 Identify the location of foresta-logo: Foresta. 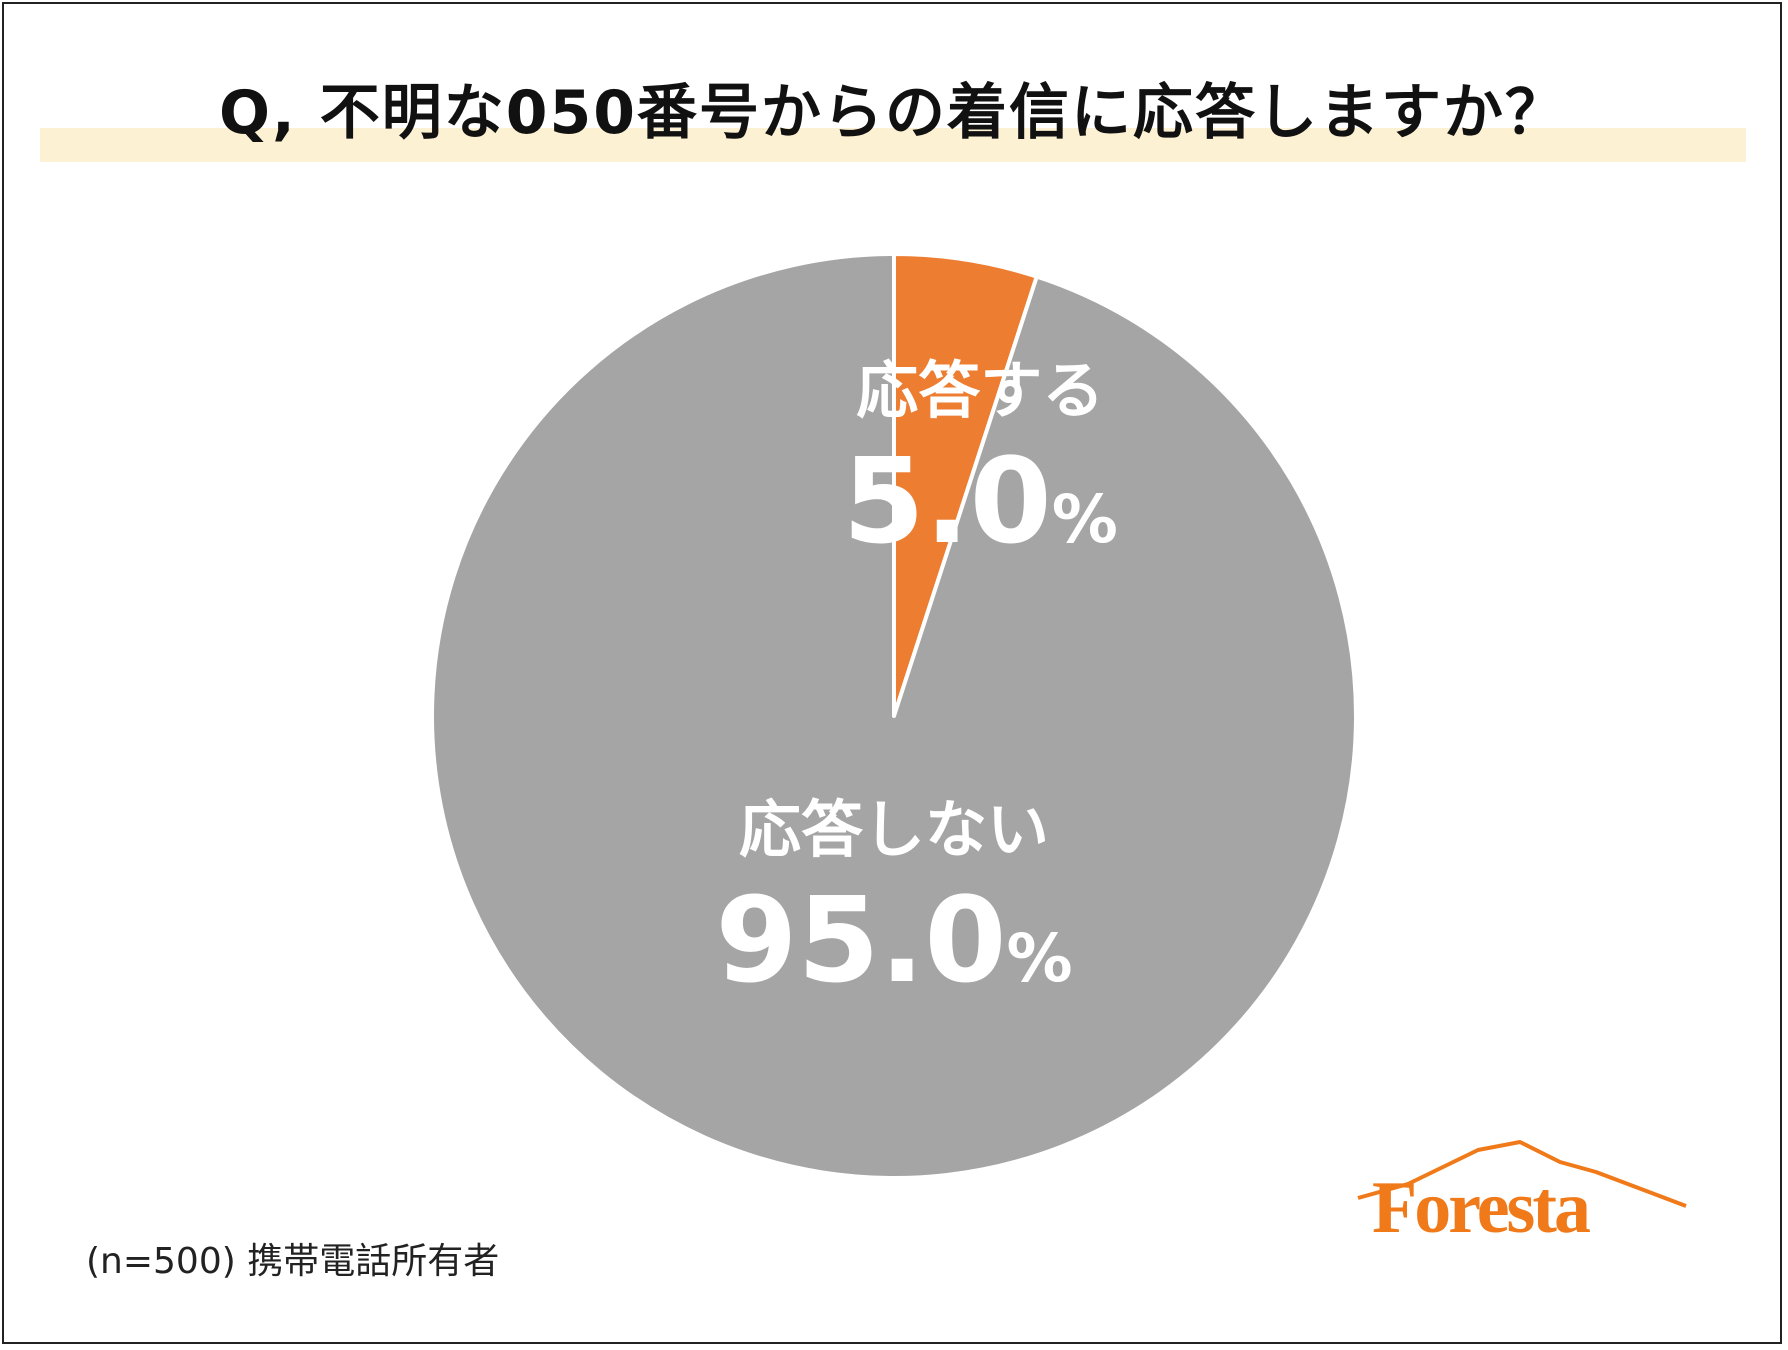
(1522, 1194).